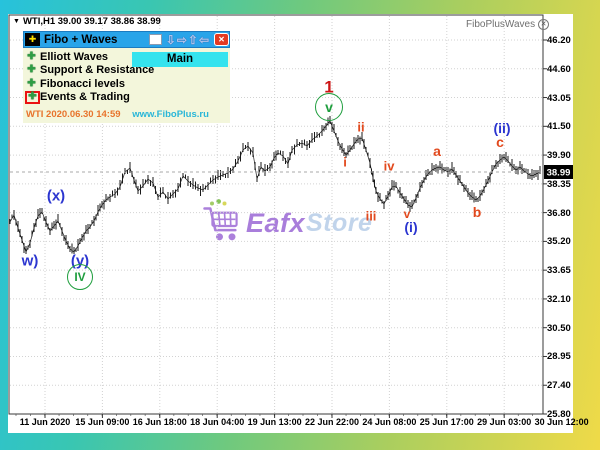 The width and height of the screenshot is (600, 450). Describe the element at coordinates (85, 97) in the screenshot. I see `menu-item-label: Events & Trading` at that location.